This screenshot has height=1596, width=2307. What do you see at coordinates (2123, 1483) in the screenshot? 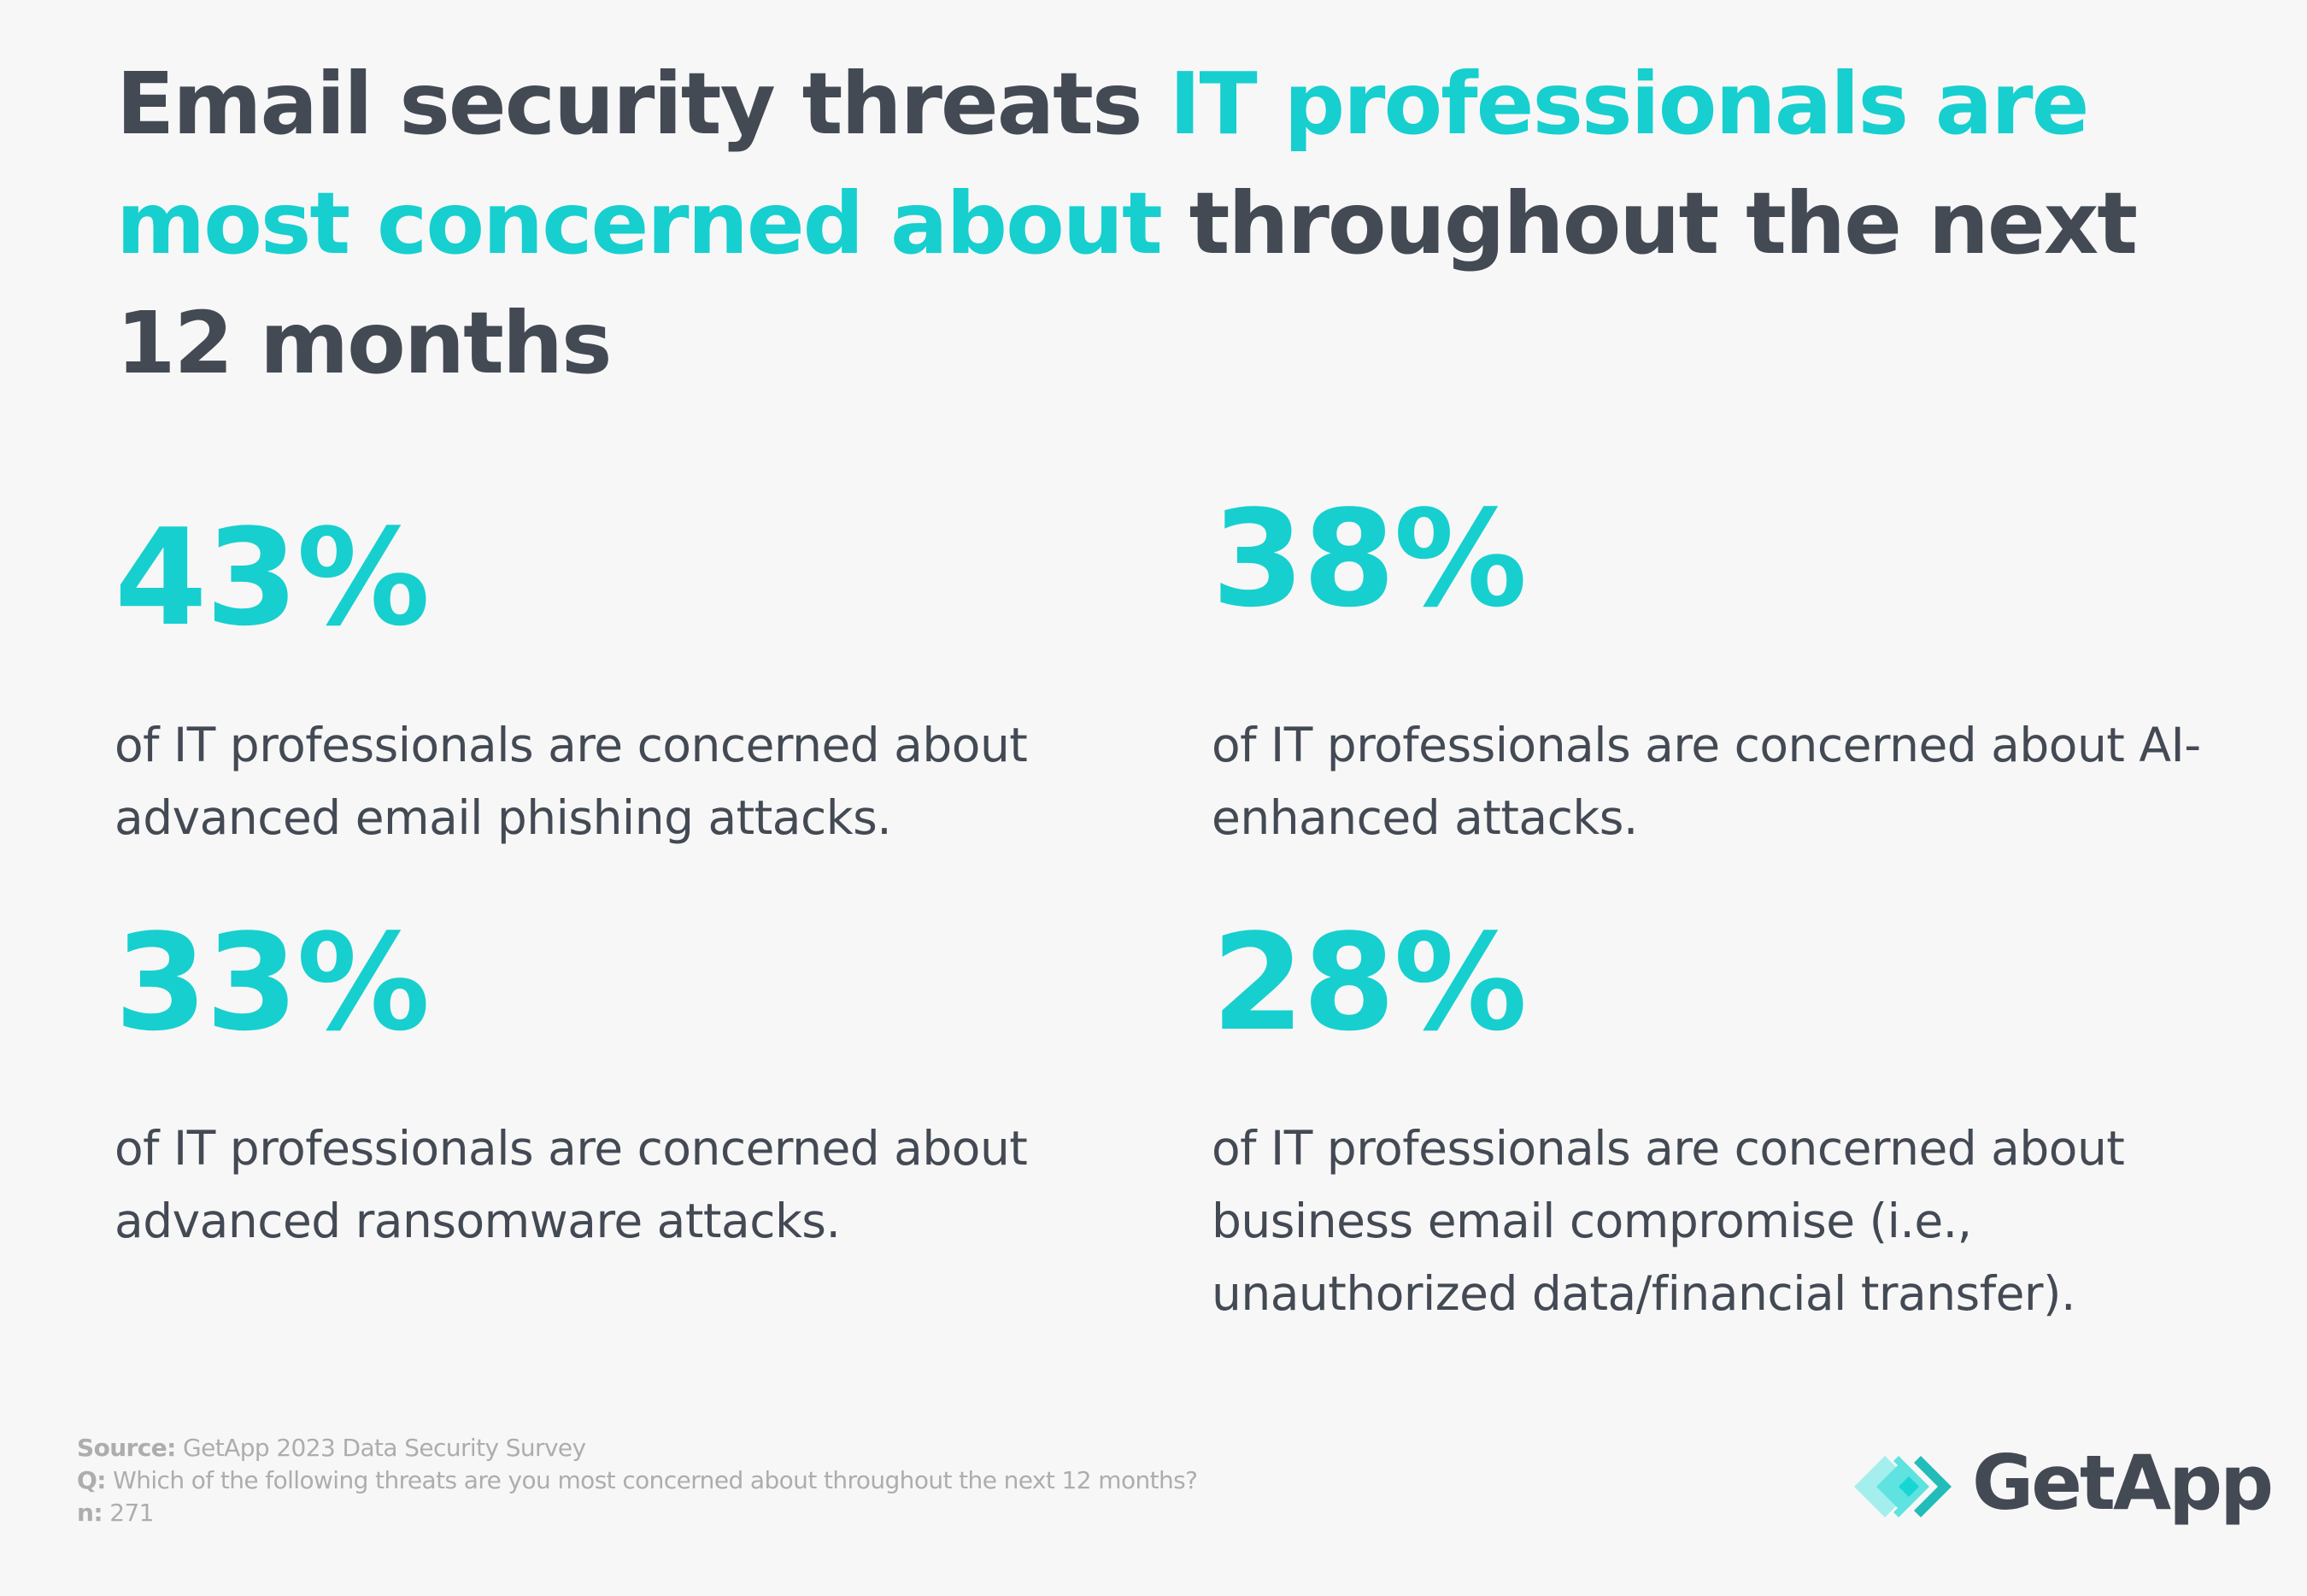
I see `getapp-wordmark: GetApp` at bounding box center [2123, 1483].